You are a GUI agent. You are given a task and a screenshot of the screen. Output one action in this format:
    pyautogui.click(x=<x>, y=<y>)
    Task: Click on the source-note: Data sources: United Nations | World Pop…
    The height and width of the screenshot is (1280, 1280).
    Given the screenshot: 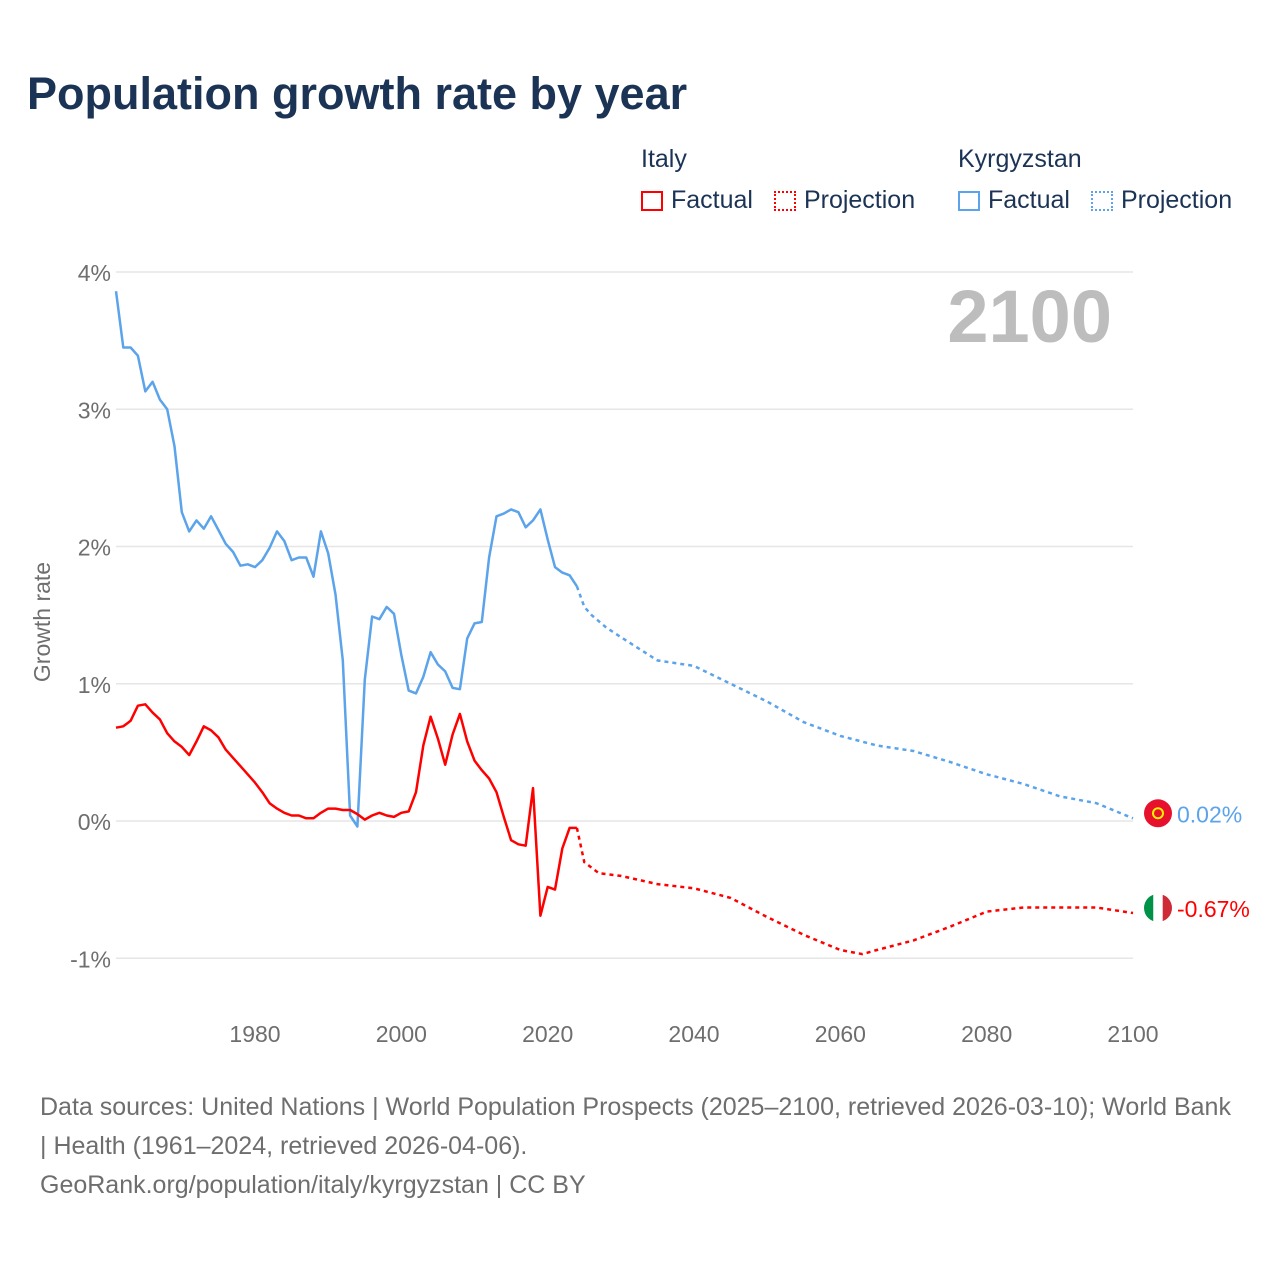 What is the action you would take?
    pyautogui.click(x=640, y=1146)
    